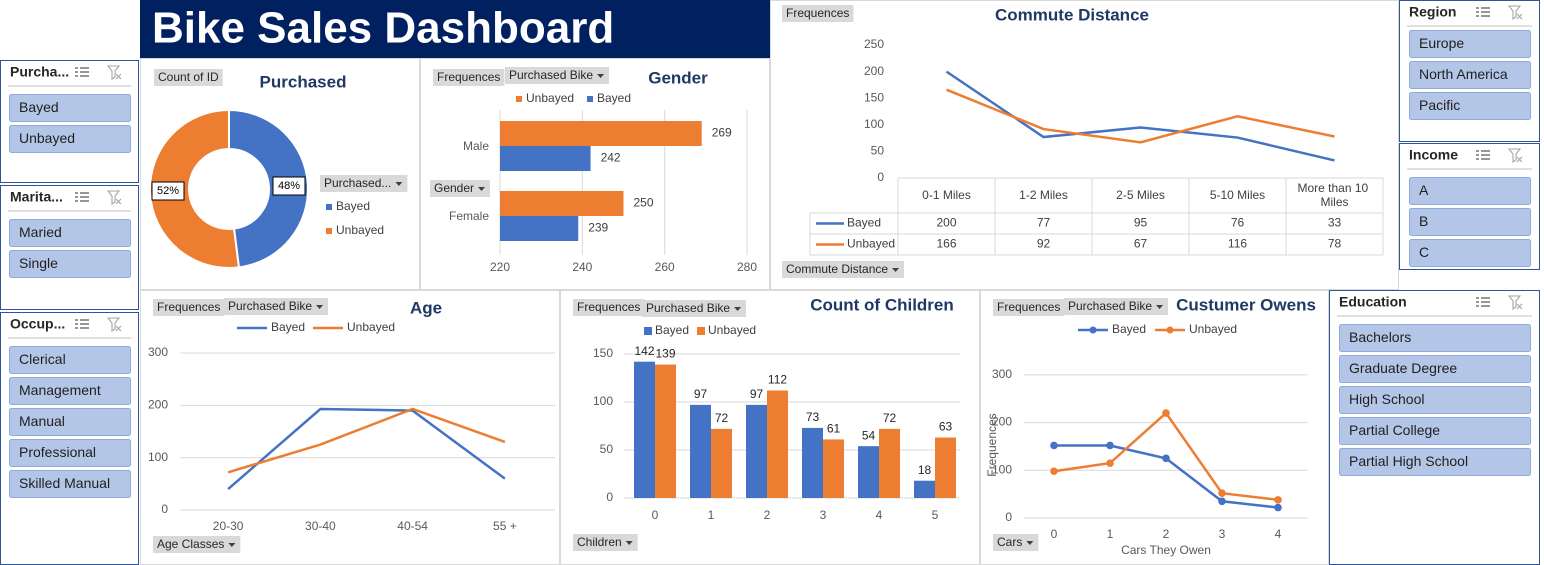  I want to click on slicer-item-label: Maried, so click(40, 232).